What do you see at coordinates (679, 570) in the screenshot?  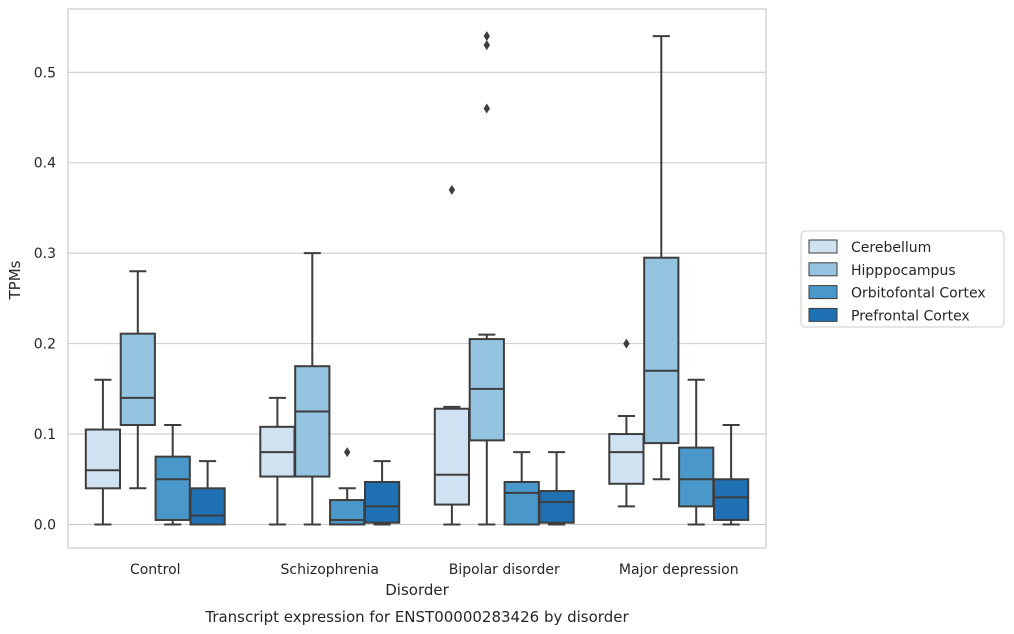 I see `x-tick-label: Major depression` at bounding box center [679, 570].